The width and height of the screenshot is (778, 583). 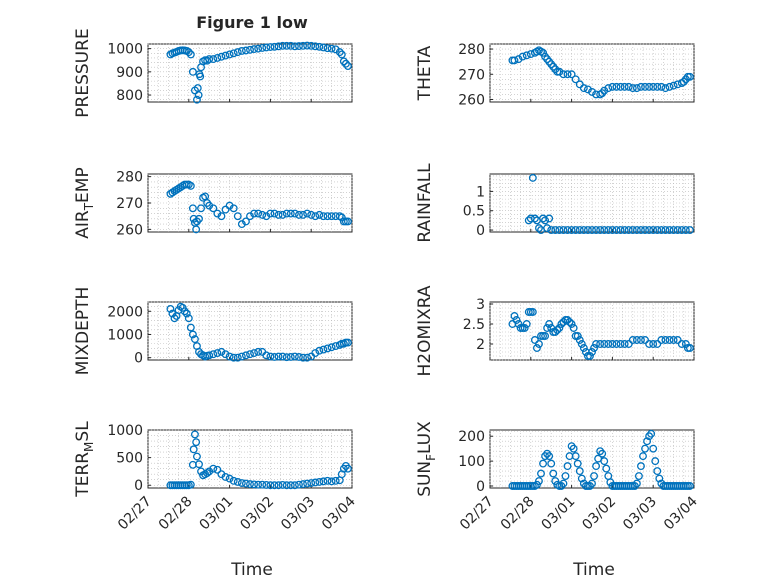 What do you see at coordinates (592, 73) in the screenshot?
I see `axes-frame` at bounding box center [592, 73].